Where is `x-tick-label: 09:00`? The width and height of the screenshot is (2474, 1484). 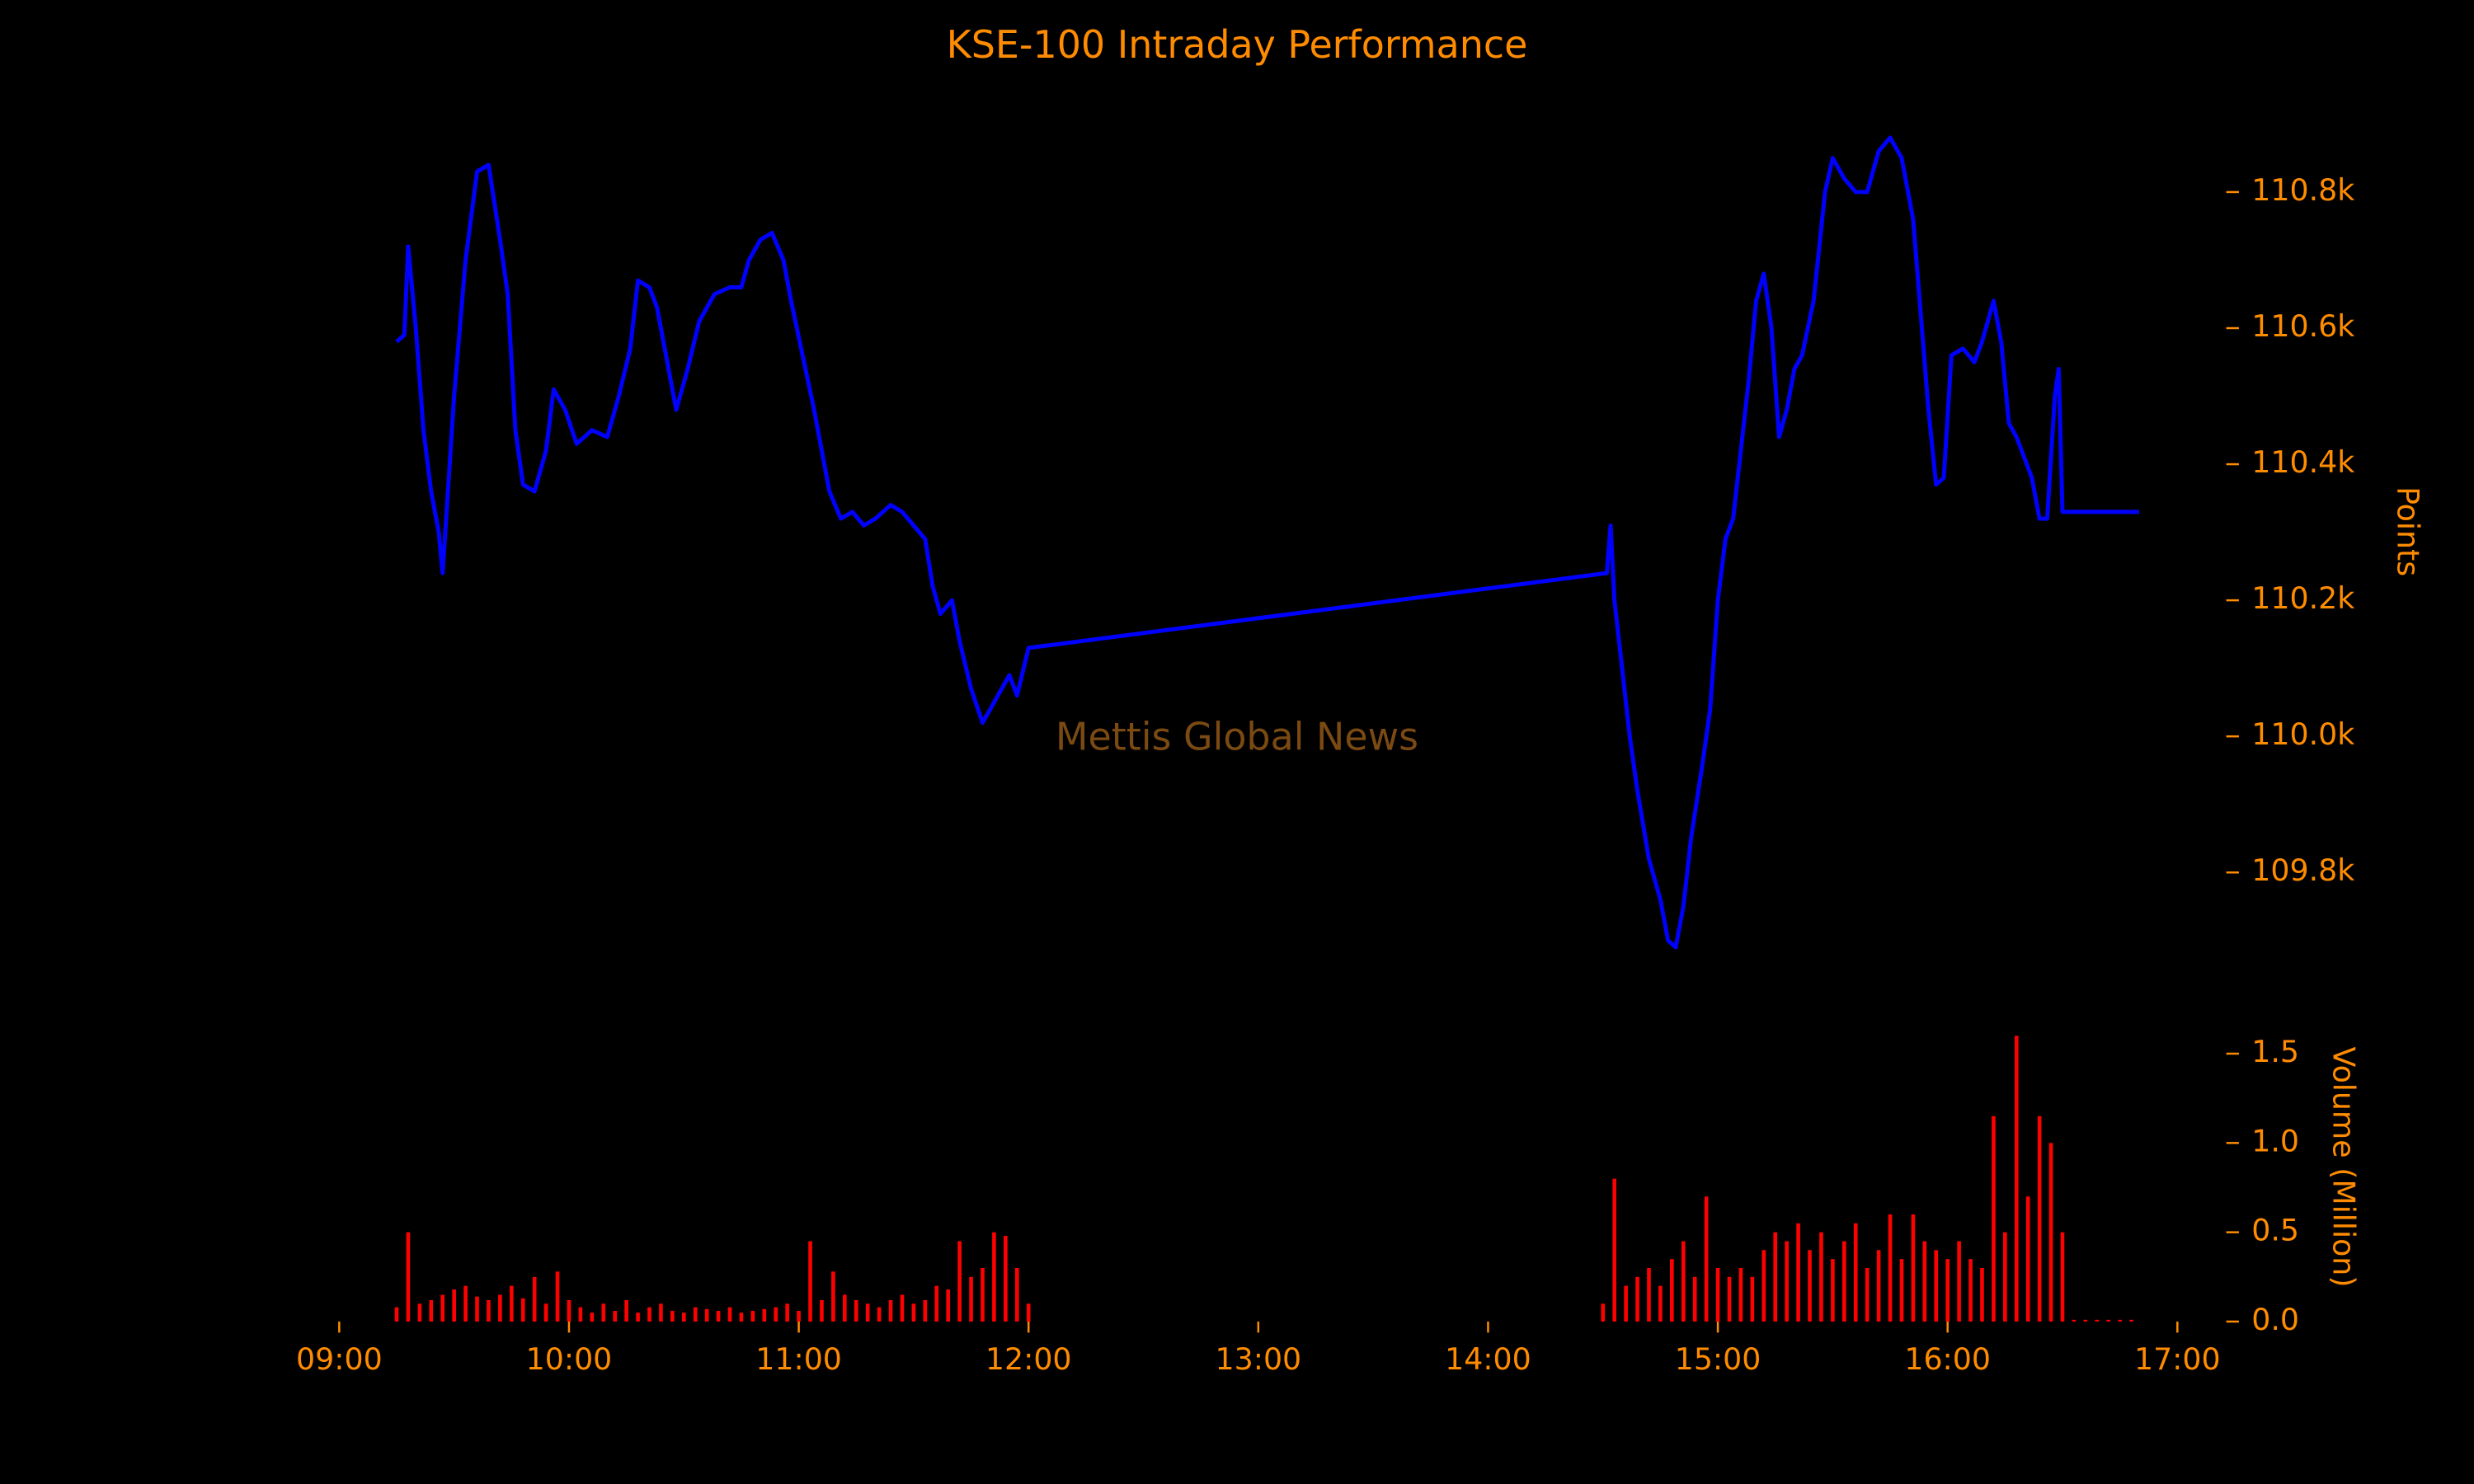 x-tick-label: 09:00 is located at coordinates (339, 1359).